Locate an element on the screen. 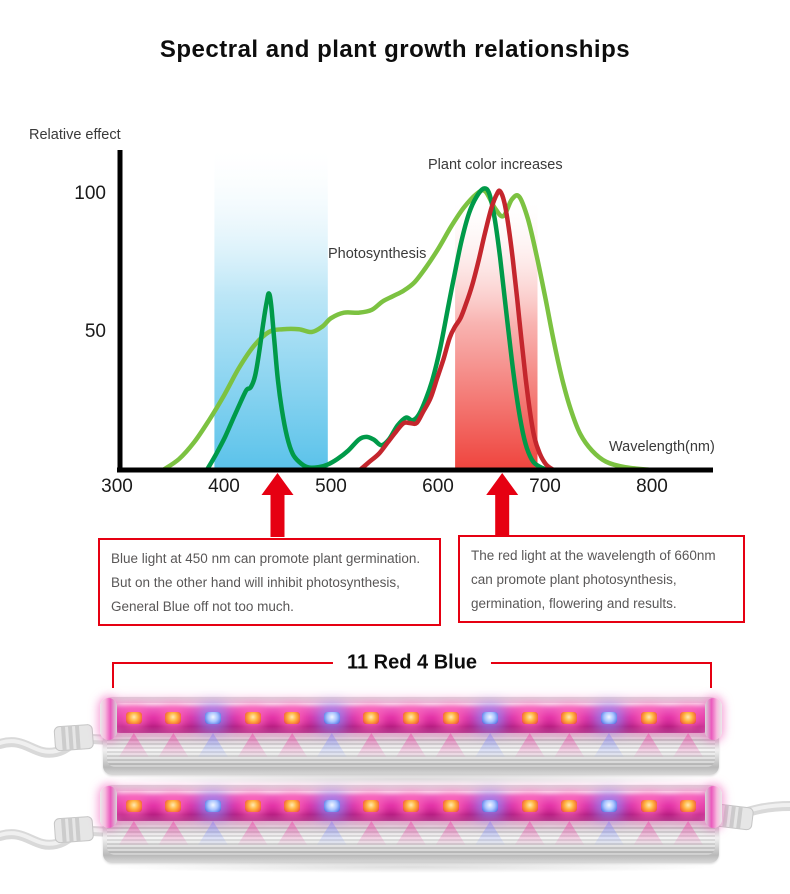  callout-line: germination, flowering and results. is located at coordinates (574, 603).